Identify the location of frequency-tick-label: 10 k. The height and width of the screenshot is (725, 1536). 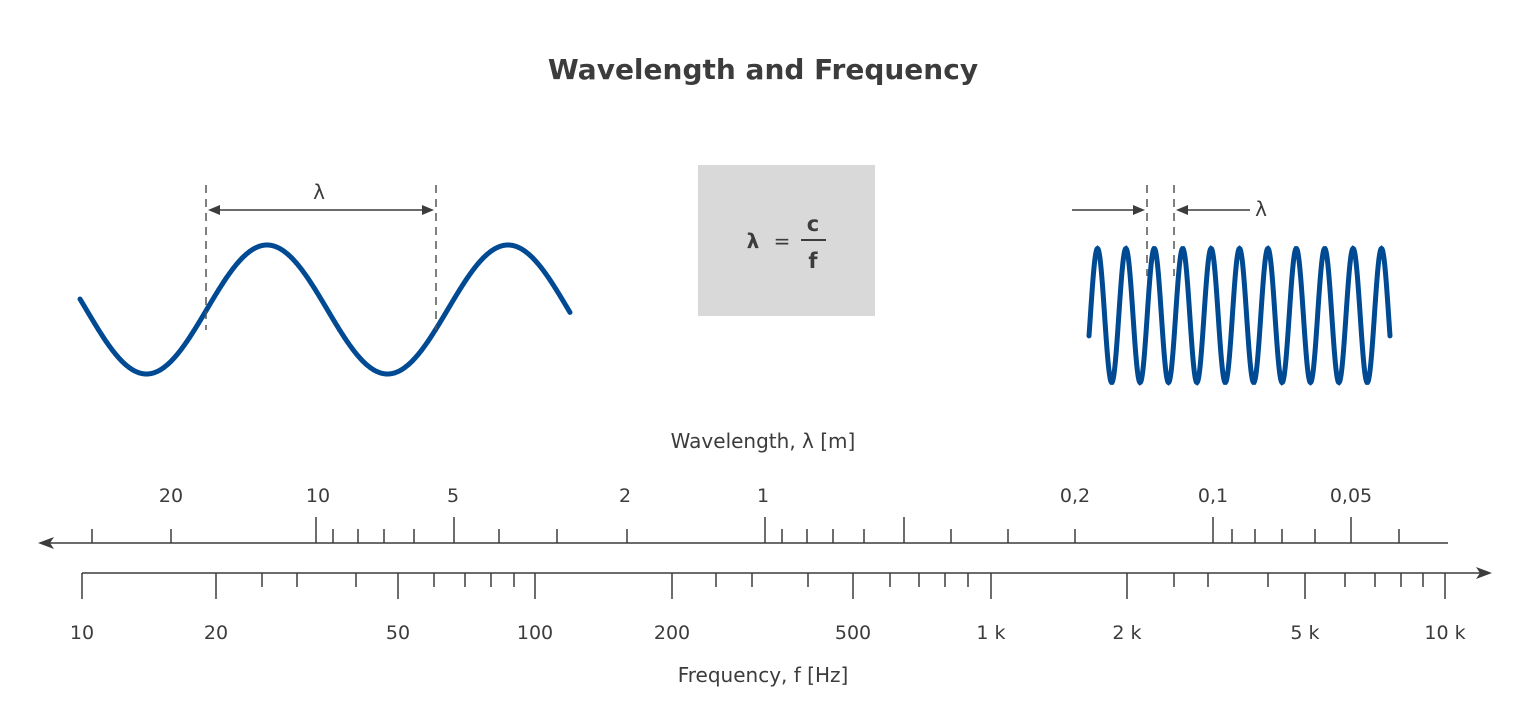
(1444, 633).